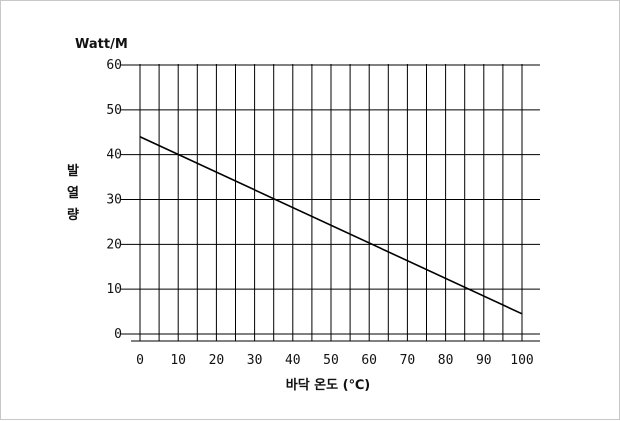  Describe the element at coordinates (114, 289) in the screenshot. I see `y-tick-label-10: 10` at that location.